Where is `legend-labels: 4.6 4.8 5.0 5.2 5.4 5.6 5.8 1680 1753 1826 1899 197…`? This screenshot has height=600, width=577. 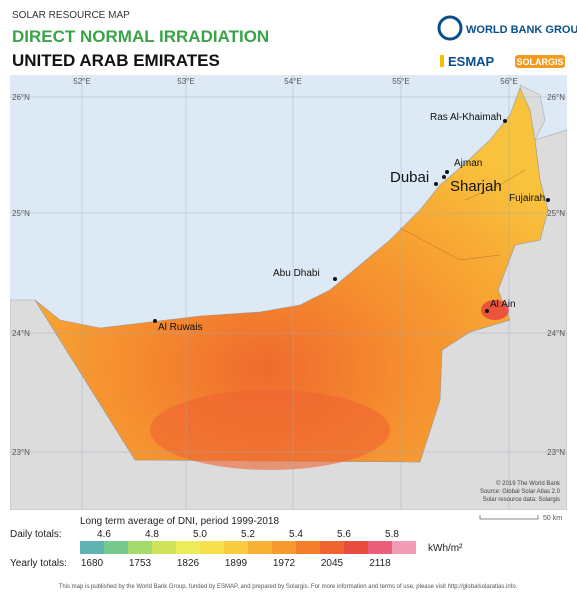
legend-labels: 4.6 4.8 5.0 5.2 5.4 5.6 5.8 1680 1753 1826 1899 197… is located at coordinates (240, 549).